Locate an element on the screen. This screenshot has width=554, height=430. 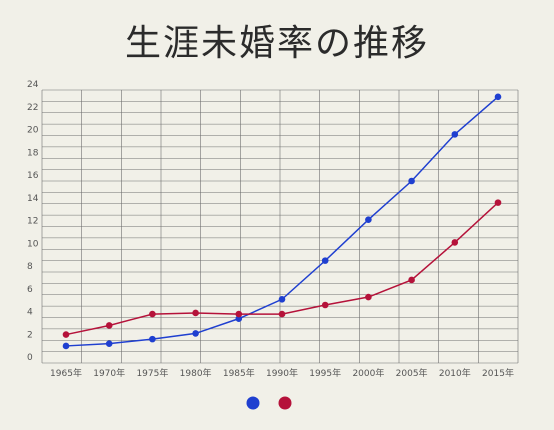
y-tick-label: 18 is located at coordinates (33, 153).